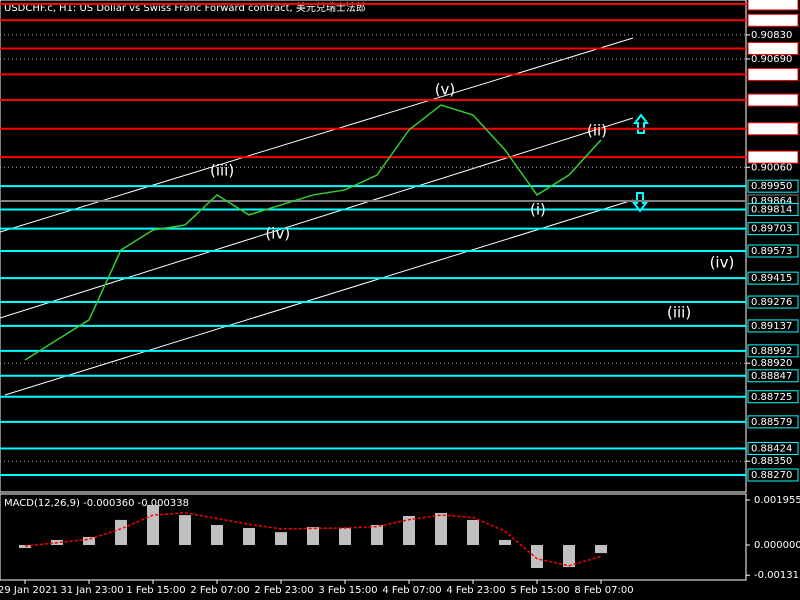  Describe the element at coordinates (155, 590) in the screenshot. I see `x-tick-label: 1 Feb 15:00` at that location.